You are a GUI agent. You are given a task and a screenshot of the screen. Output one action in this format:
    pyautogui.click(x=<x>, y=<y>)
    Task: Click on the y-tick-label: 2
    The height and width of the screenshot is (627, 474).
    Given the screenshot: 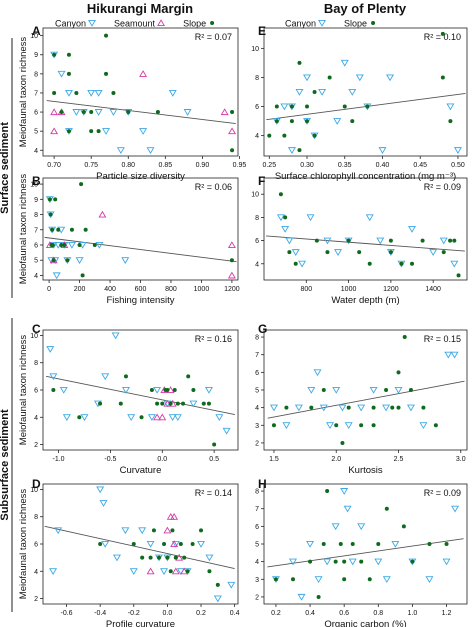 What is the action you would take?
    pyautogui.click(x=257, y=597)
    